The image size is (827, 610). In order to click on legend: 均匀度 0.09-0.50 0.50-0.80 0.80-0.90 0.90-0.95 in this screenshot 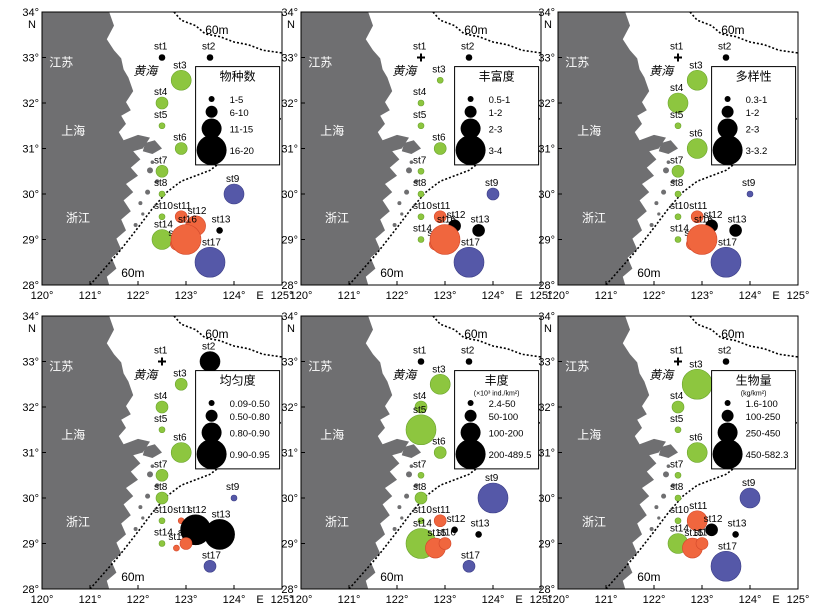, I will do `click(238, 420)`.